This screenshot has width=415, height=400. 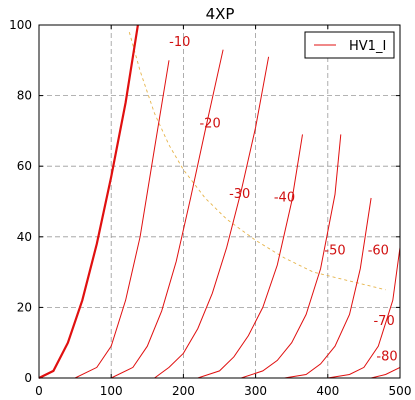 What do you see at coordinates (28, 378) in the screenshot?
I see `y-tick-label: 0` at bounding box center [28, 378].